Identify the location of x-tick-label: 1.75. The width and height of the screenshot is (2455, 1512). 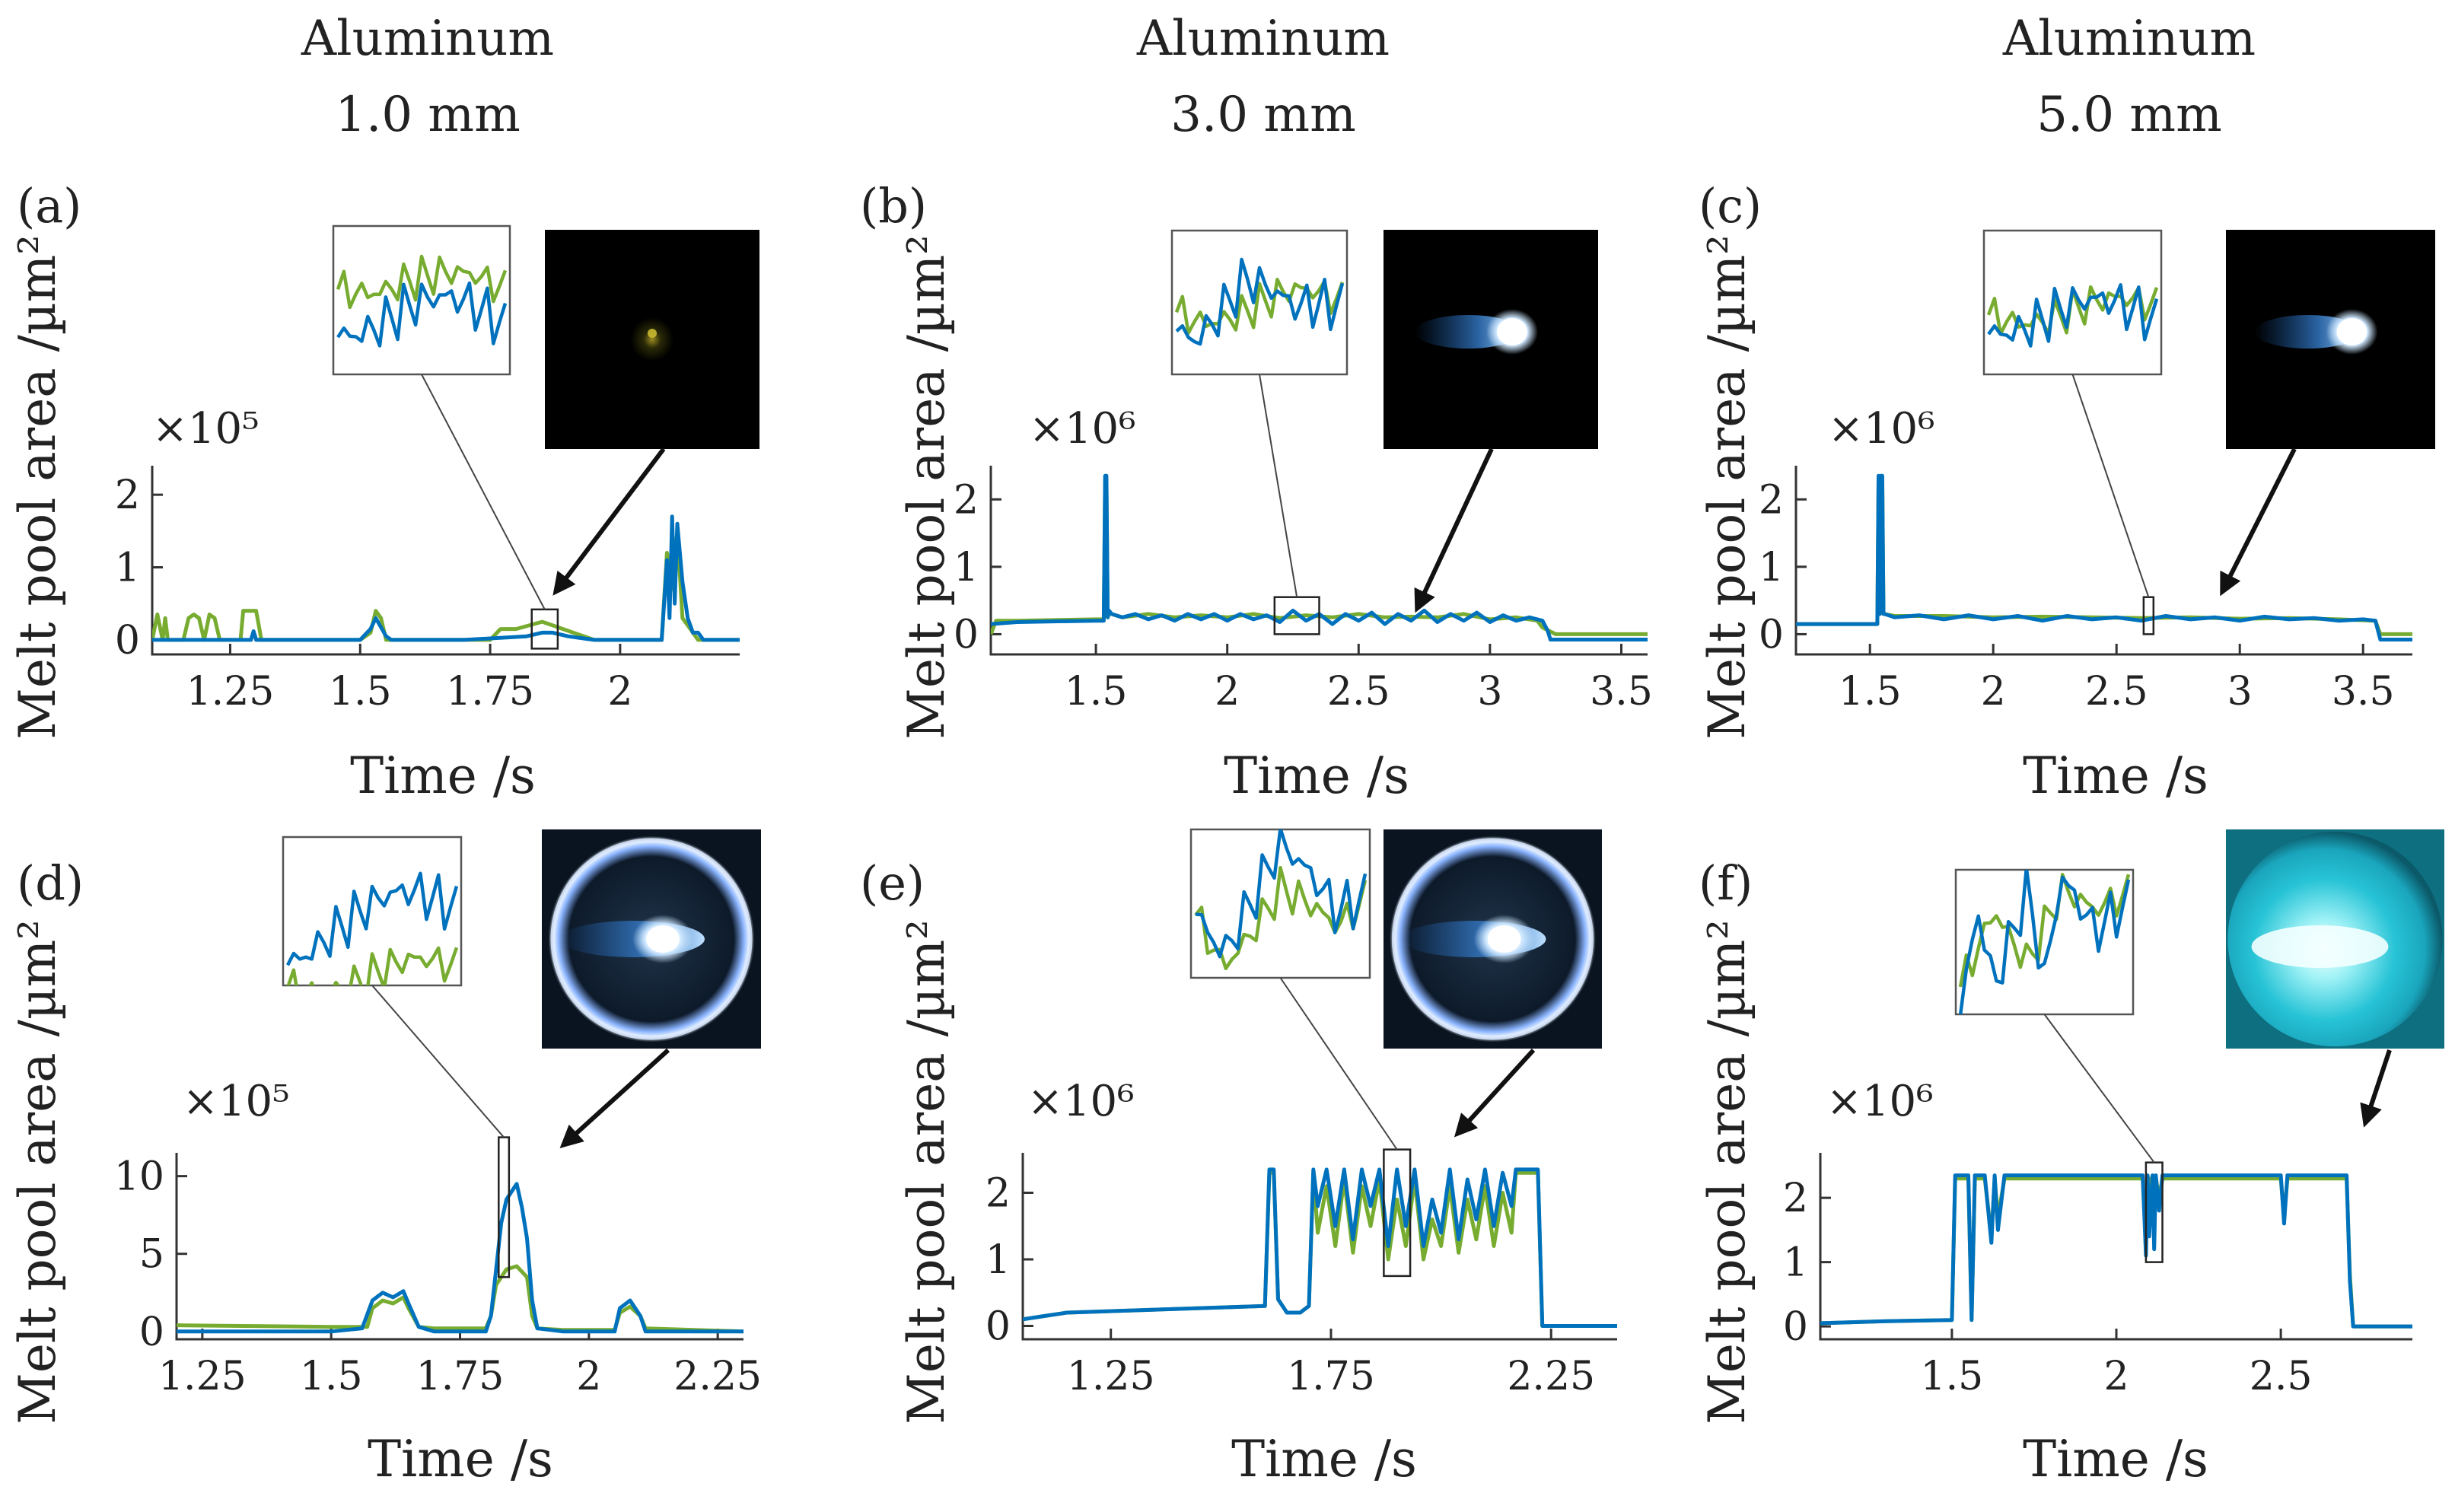
(490, 692).